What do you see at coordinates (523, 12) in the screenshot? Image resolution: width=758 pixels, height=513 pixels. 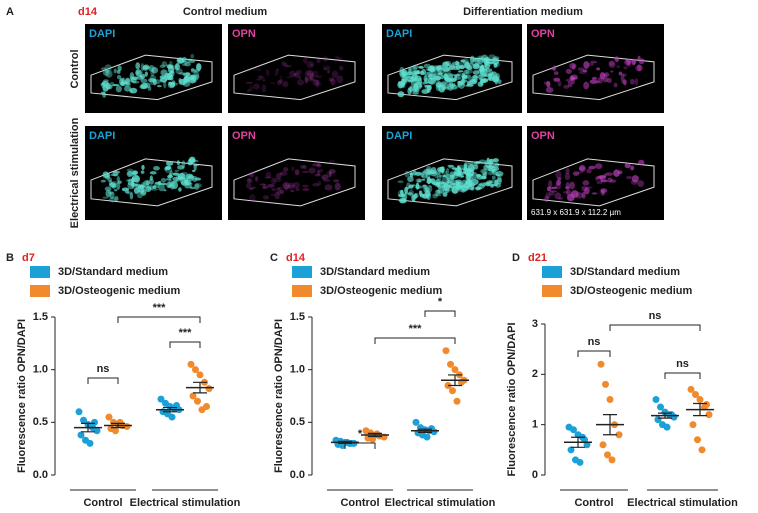 I see `column-label: Differentiation medium` at bounding box center [523, 12].